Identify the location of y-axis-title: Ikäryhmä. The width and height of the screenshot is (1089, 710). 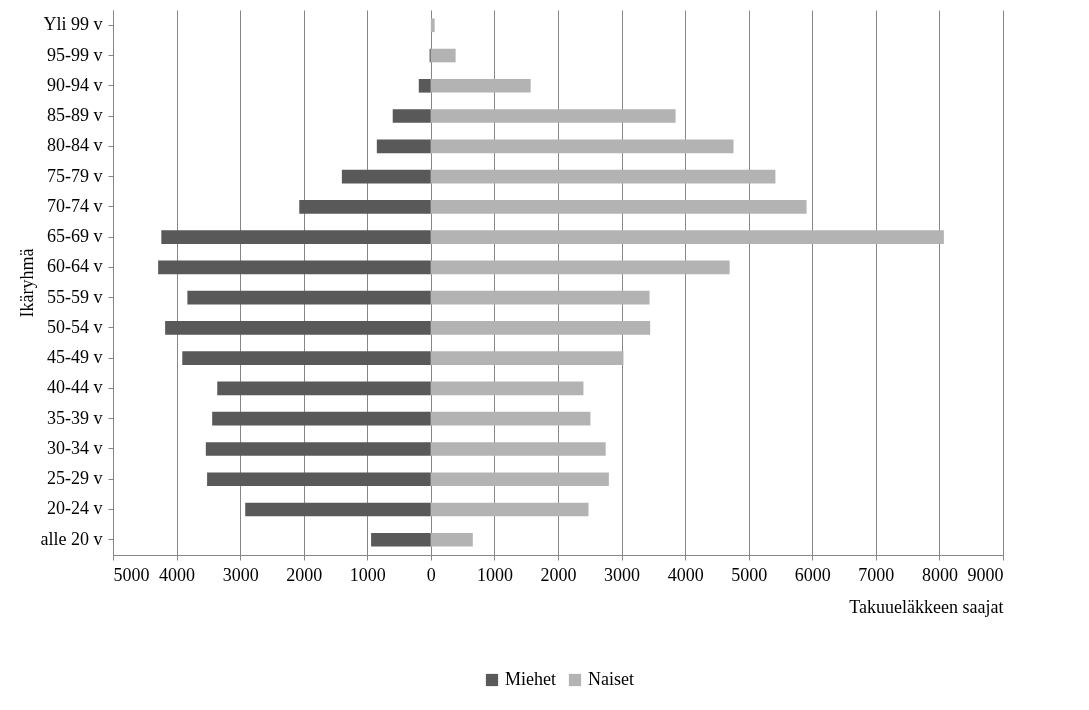
(26, 283).